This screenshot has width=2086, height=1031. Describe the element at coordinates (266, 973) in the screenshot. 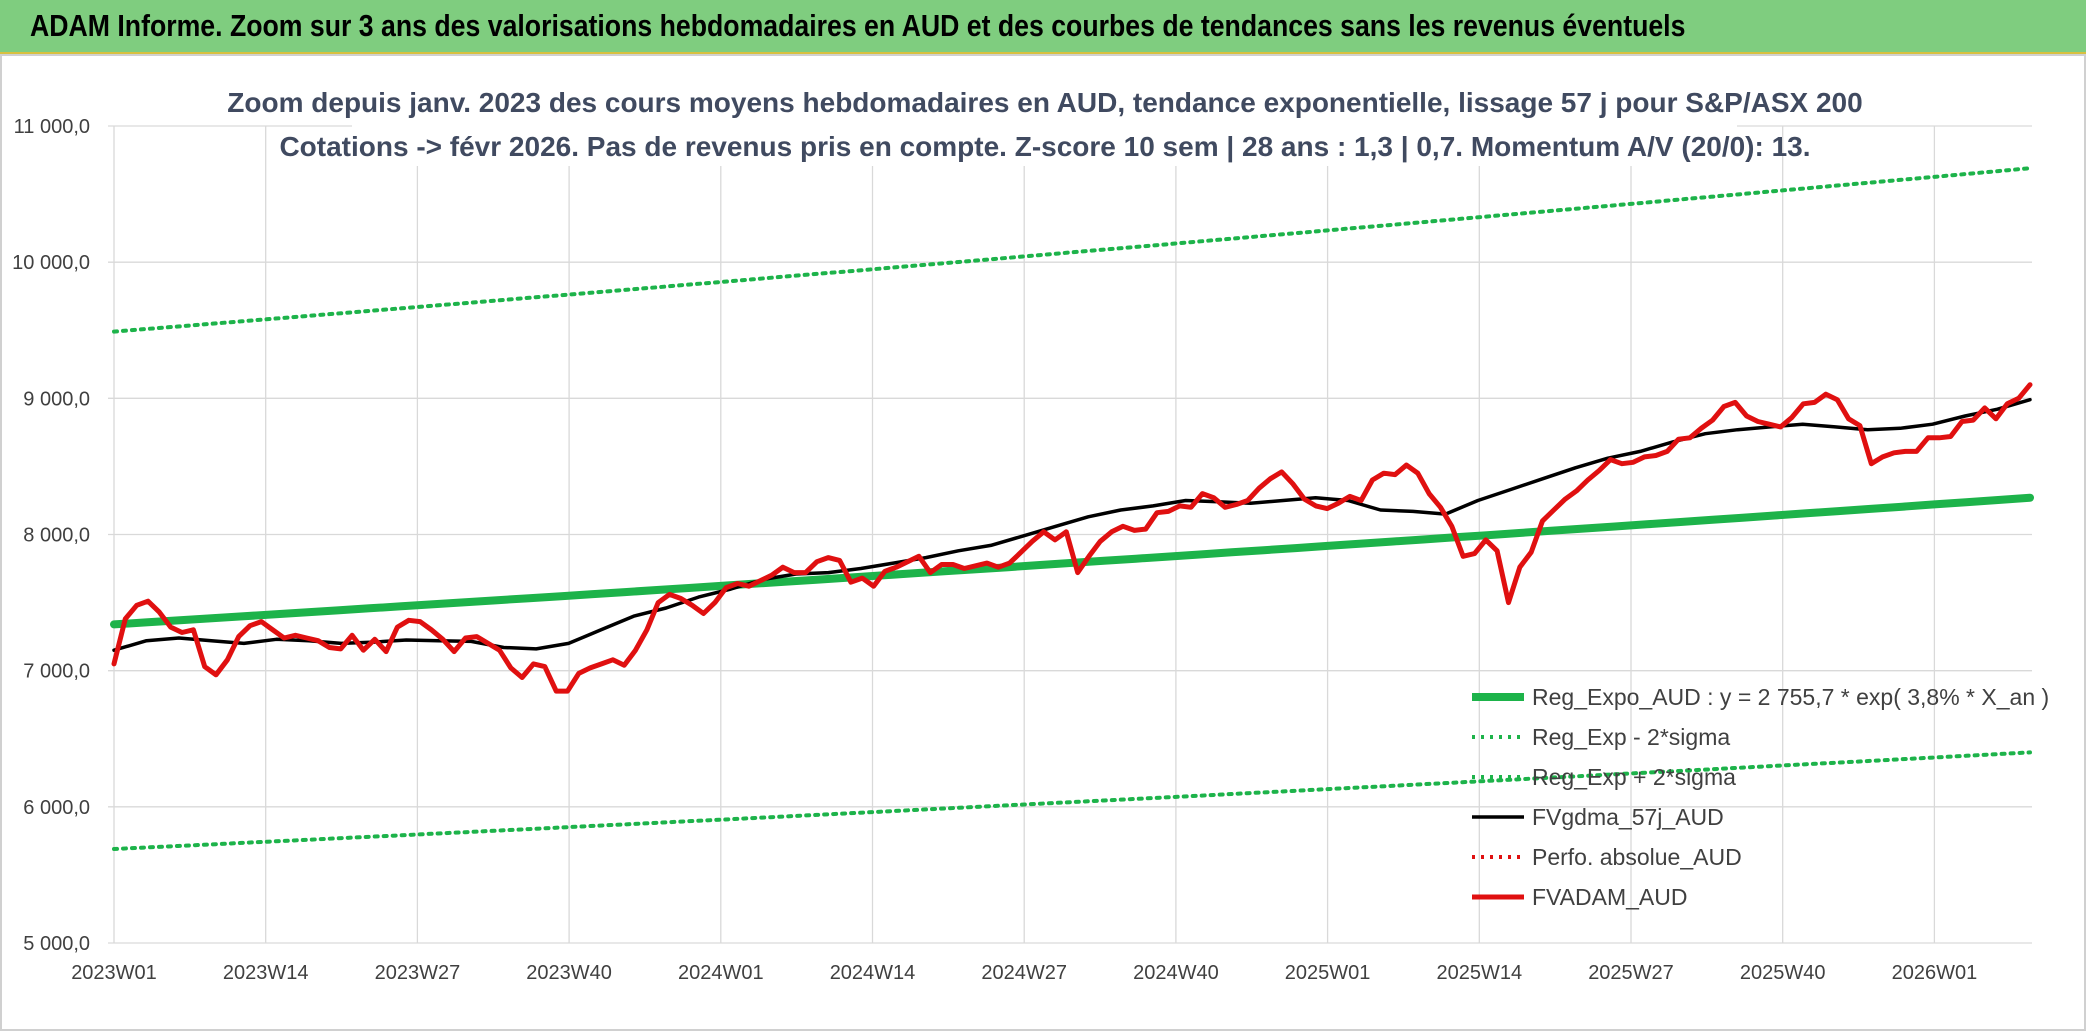

I see `x-tick-label: 2023W14` at that location.